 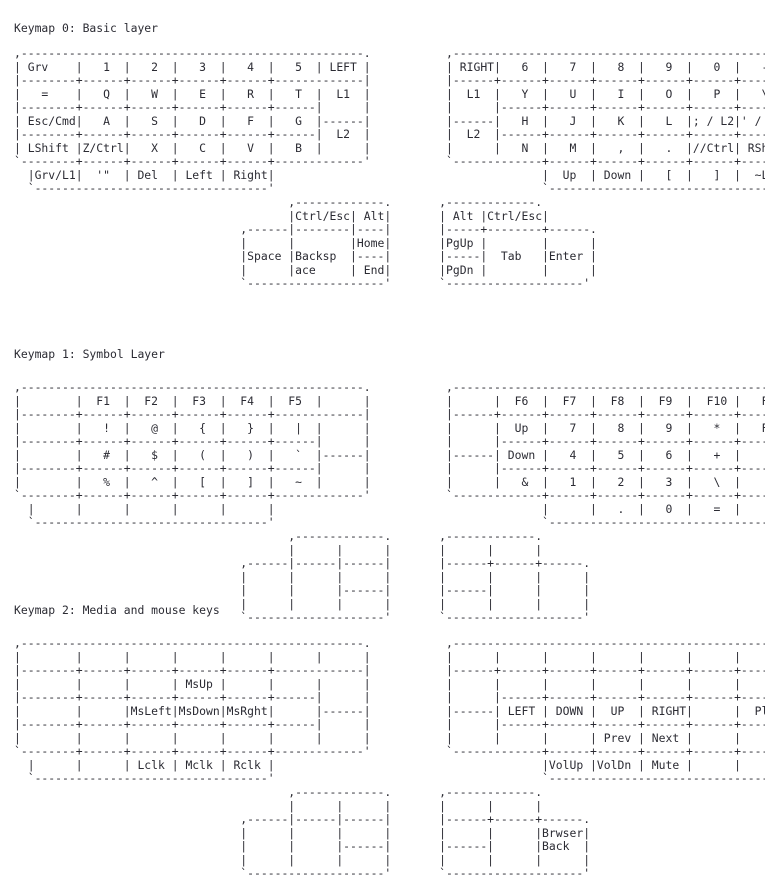 I want to click on keymap-1-title: Keymap 1: Symbol Layer, so click(x=89, y=354).